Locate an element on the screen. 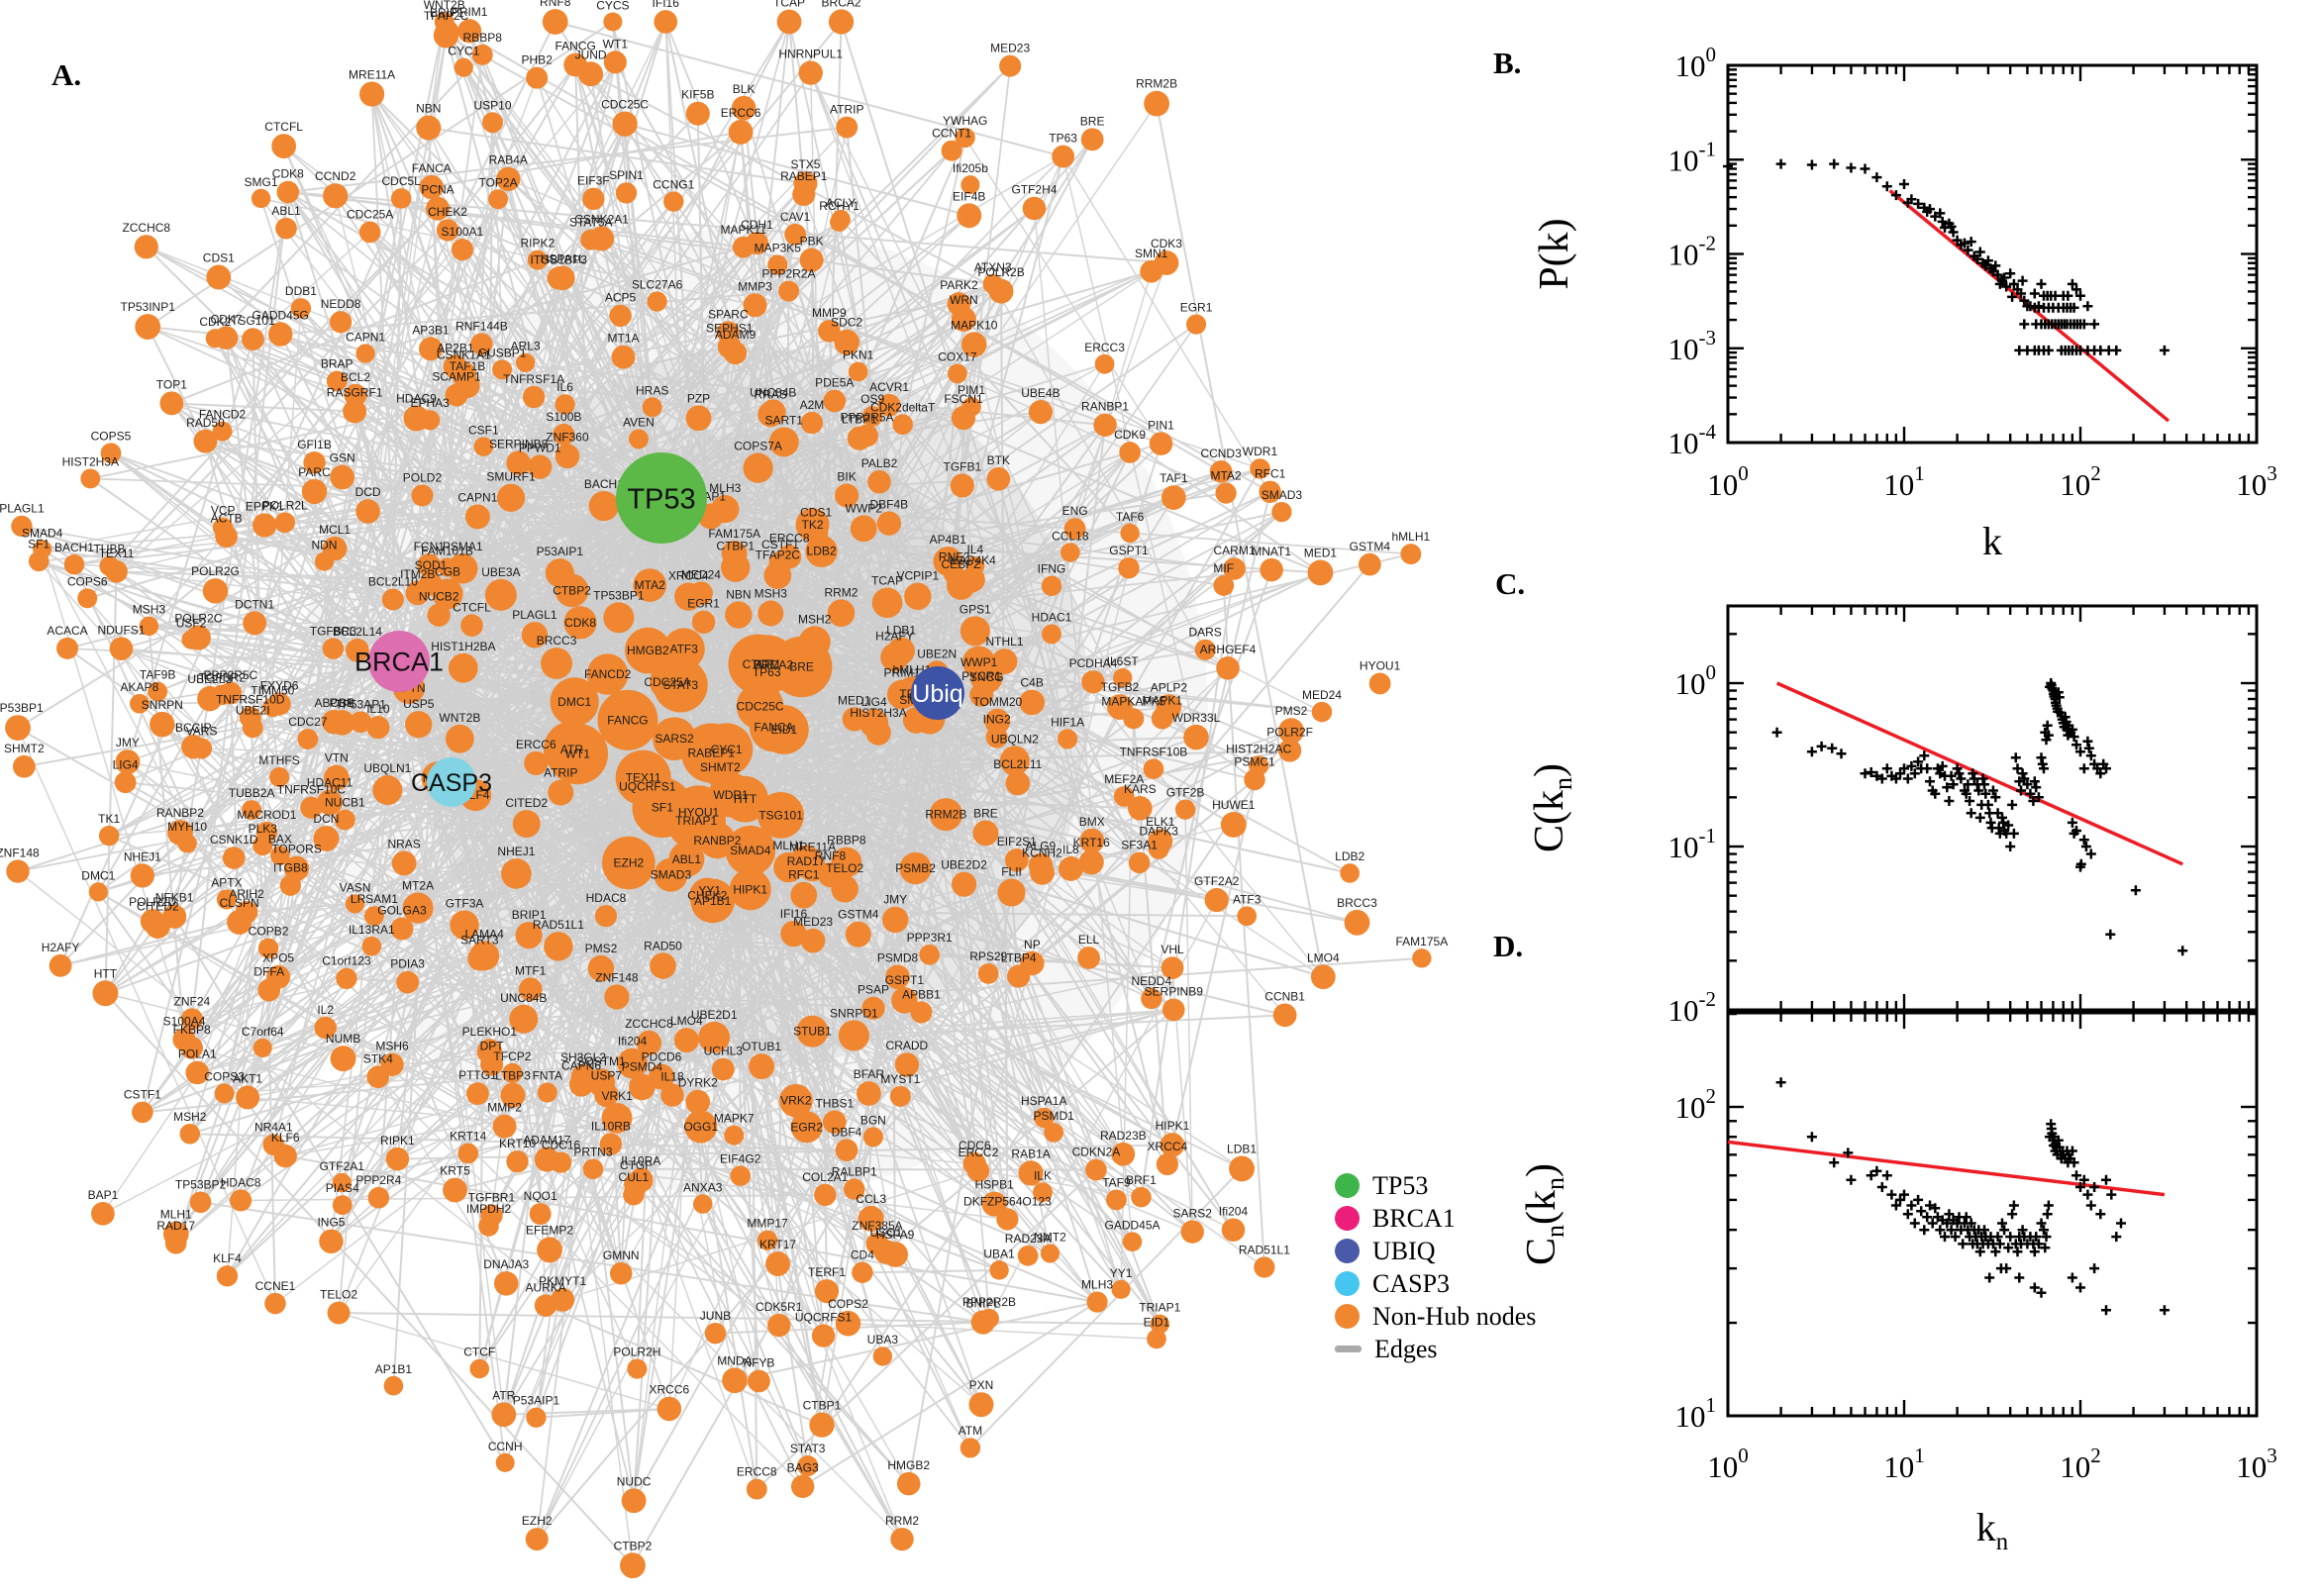 The image size is (2323, 1596). gene-node-label: MAPKAPK5 is located at coordinates (1133, 701).